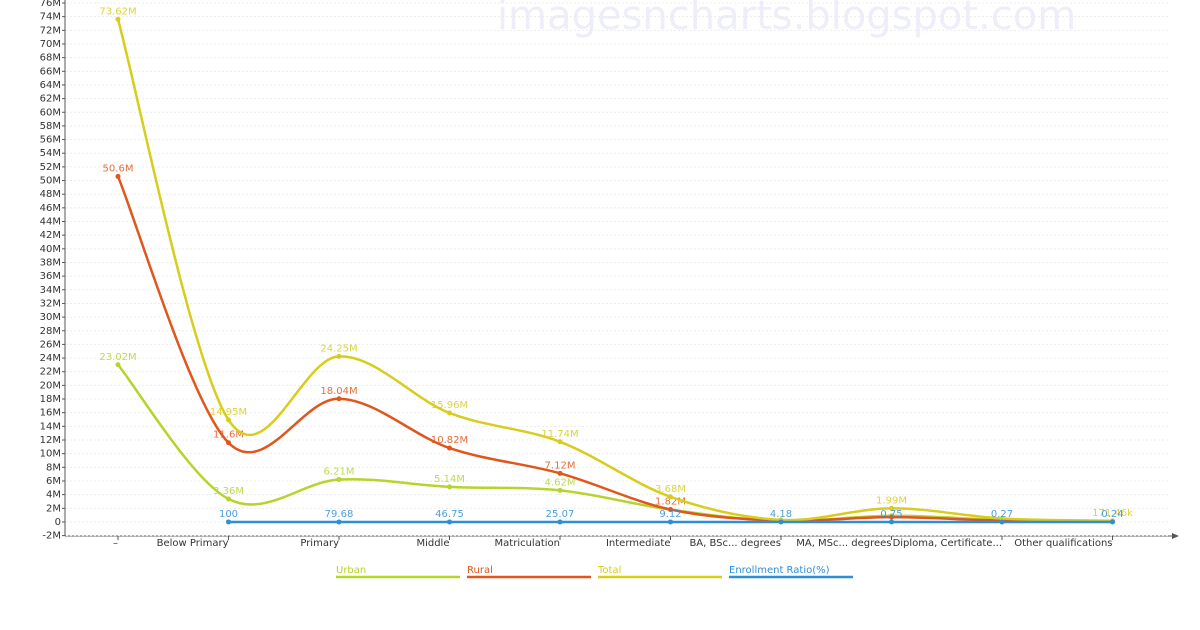 Image resolution: width=1200 pixels, height=630 pixels. Describe the element at coordinates (228, 514) in the screenshot. I see `data-label: 100` at that location.